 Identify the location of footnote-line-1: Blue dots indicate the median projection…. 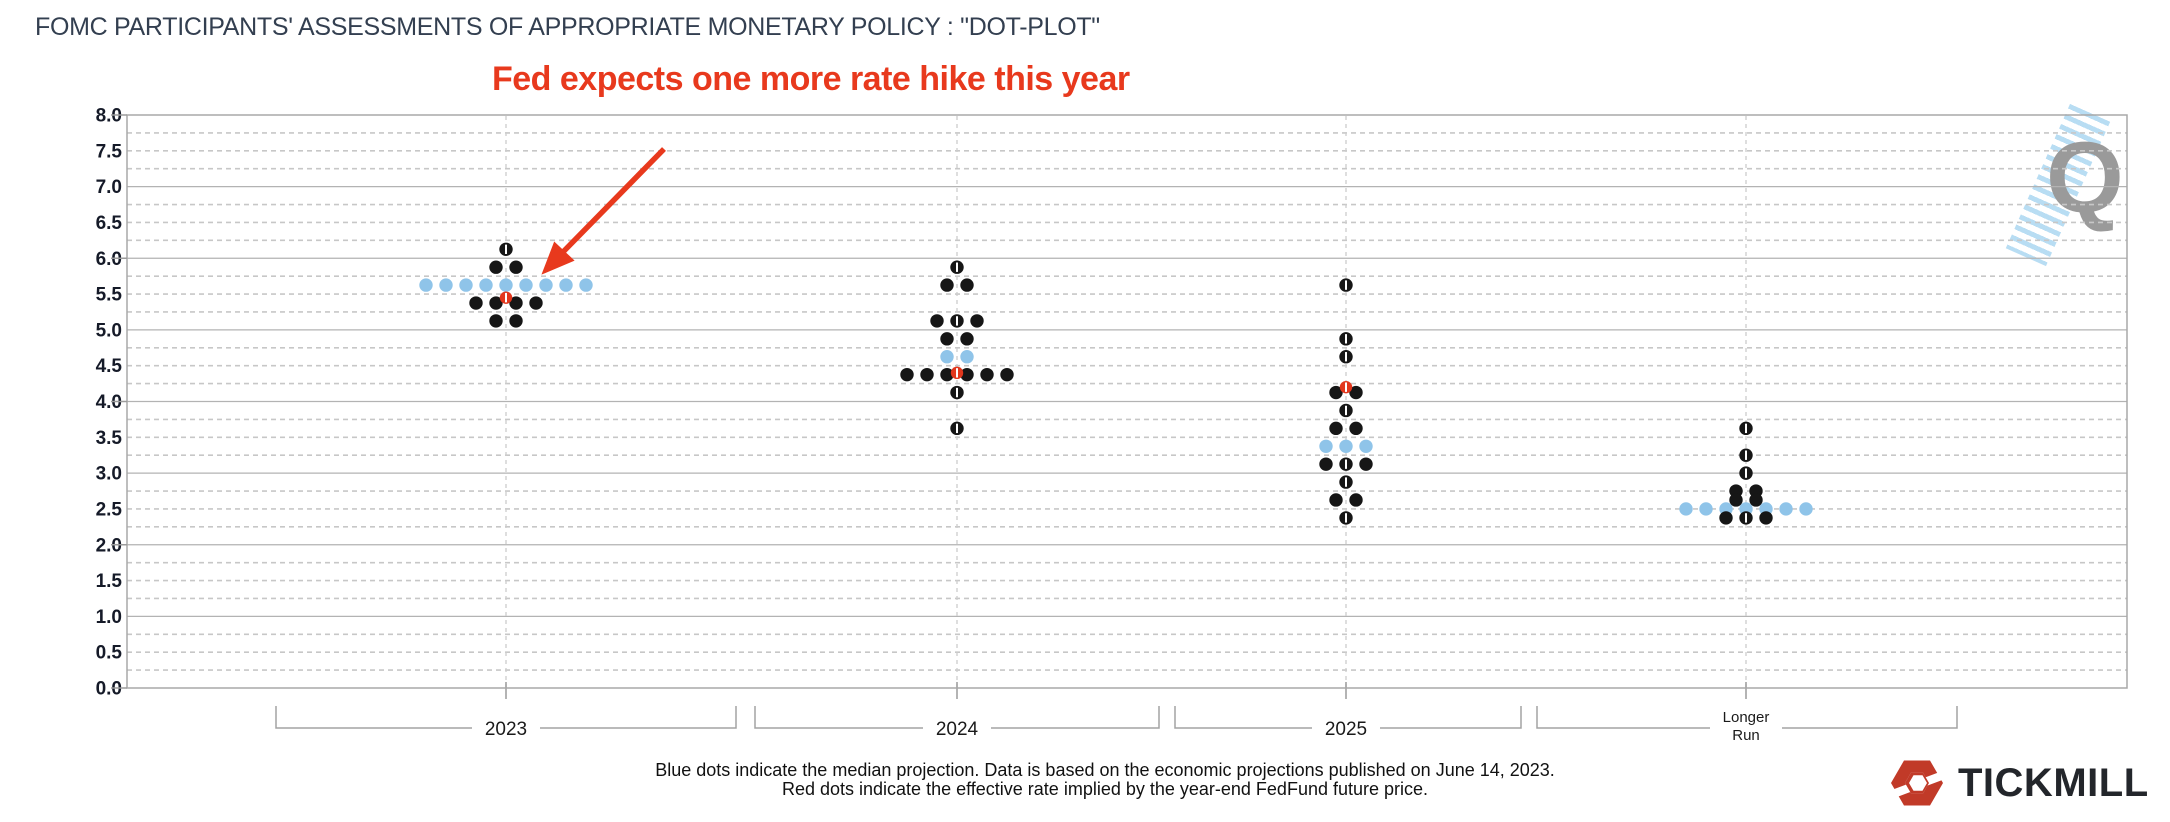
(1105, 770).